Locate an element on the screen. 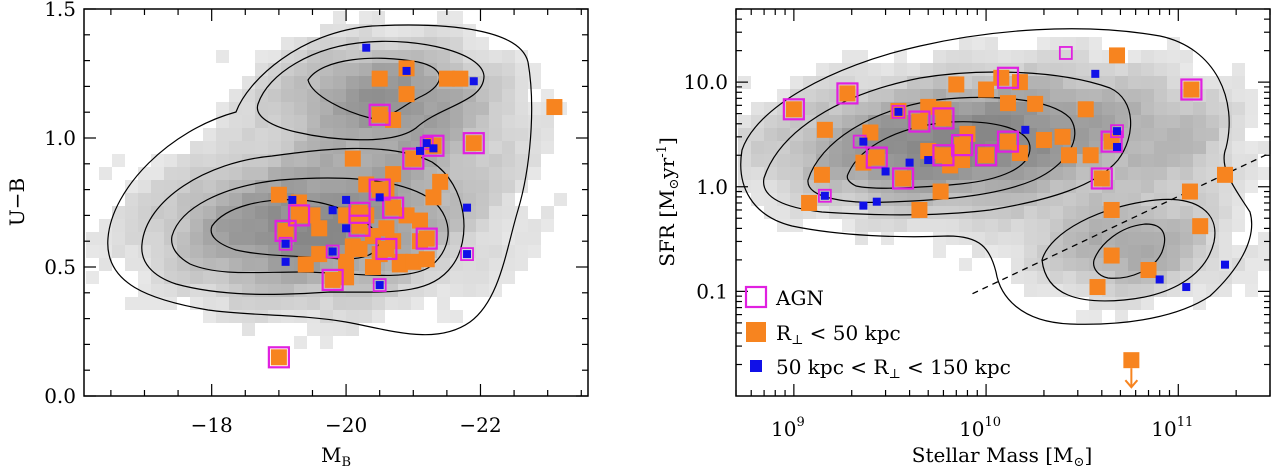  right-xtick-label: 109 is located at coordinates (788, 428).